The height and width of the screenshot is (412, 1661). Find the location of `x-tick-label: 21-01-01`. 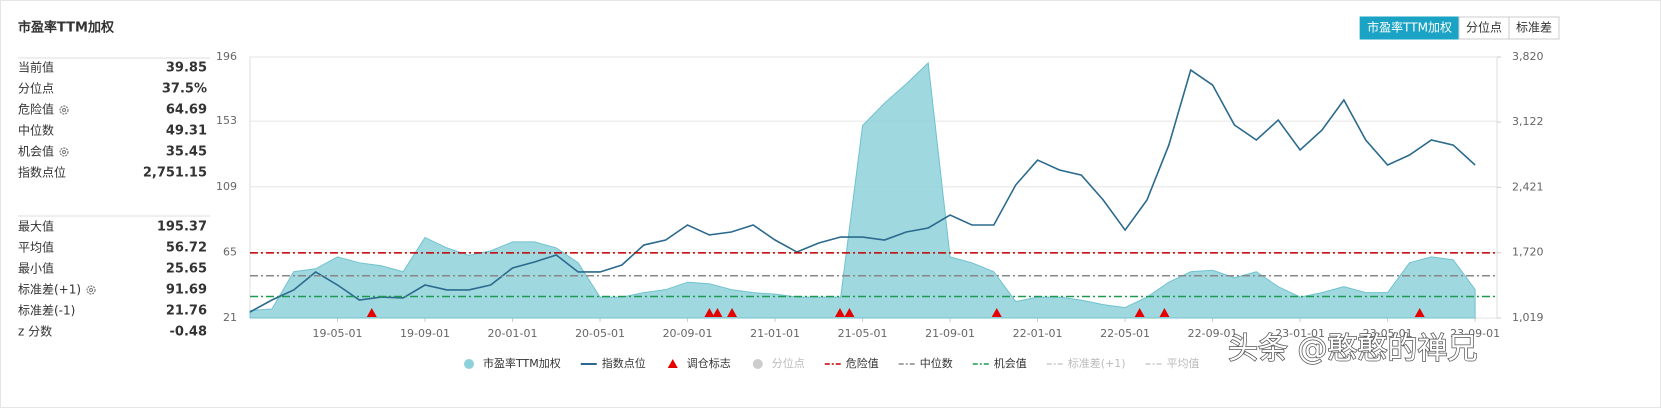

x-tick-label: 21-01-01 is located at coordinates (775, 333).